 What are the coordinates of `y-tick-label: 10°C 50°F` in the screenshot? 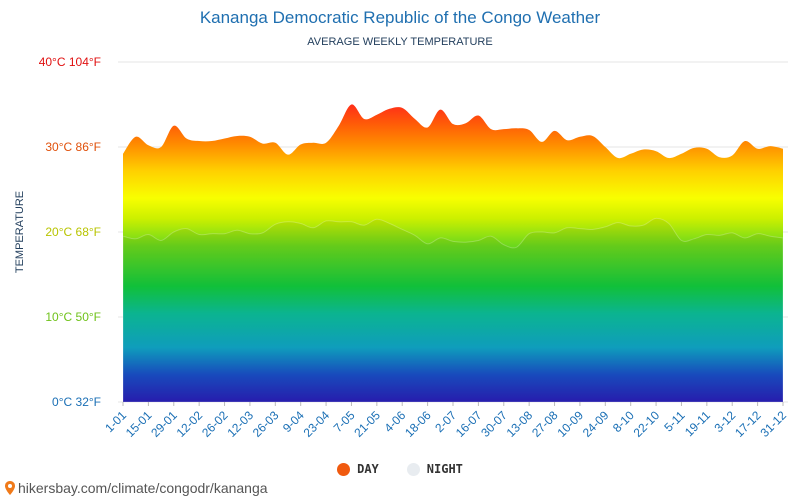 It's located at (73, 317).